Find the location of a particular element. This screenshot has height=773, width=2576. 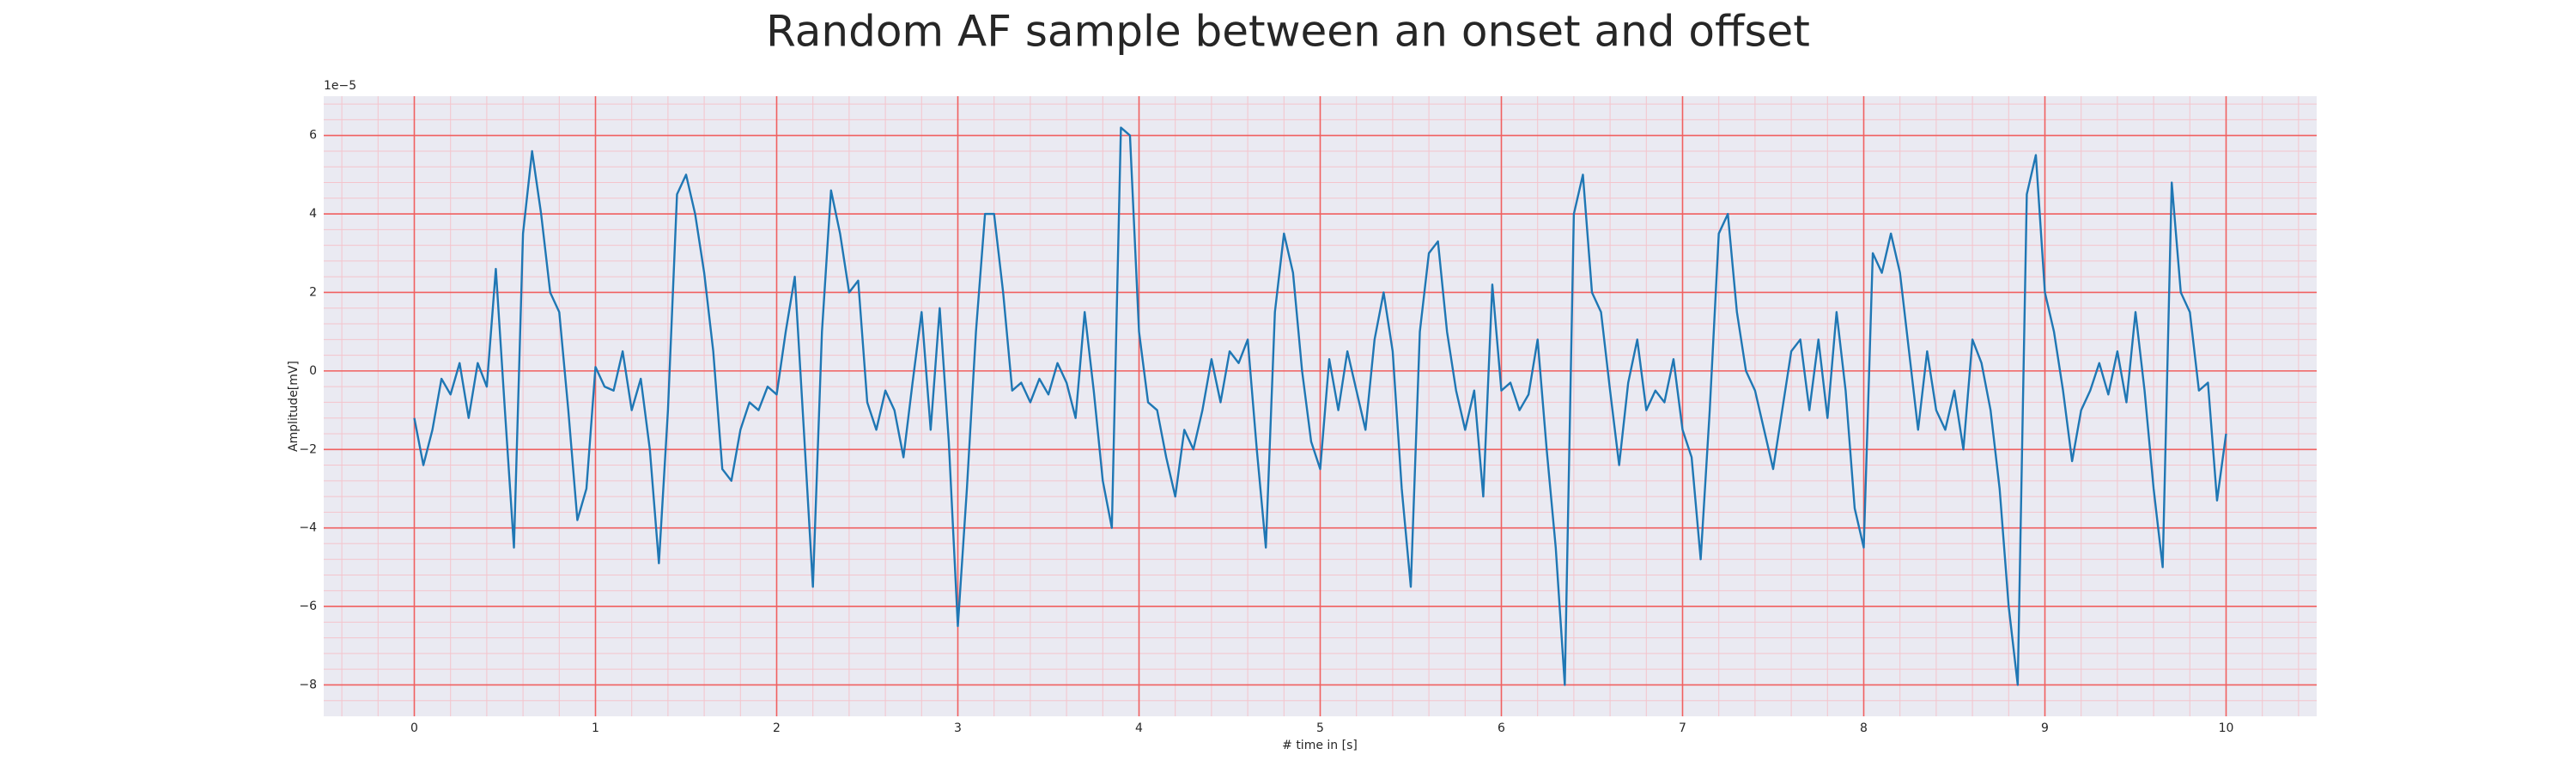

x-tick-label: 6 is located at coordinates (1502, 728).